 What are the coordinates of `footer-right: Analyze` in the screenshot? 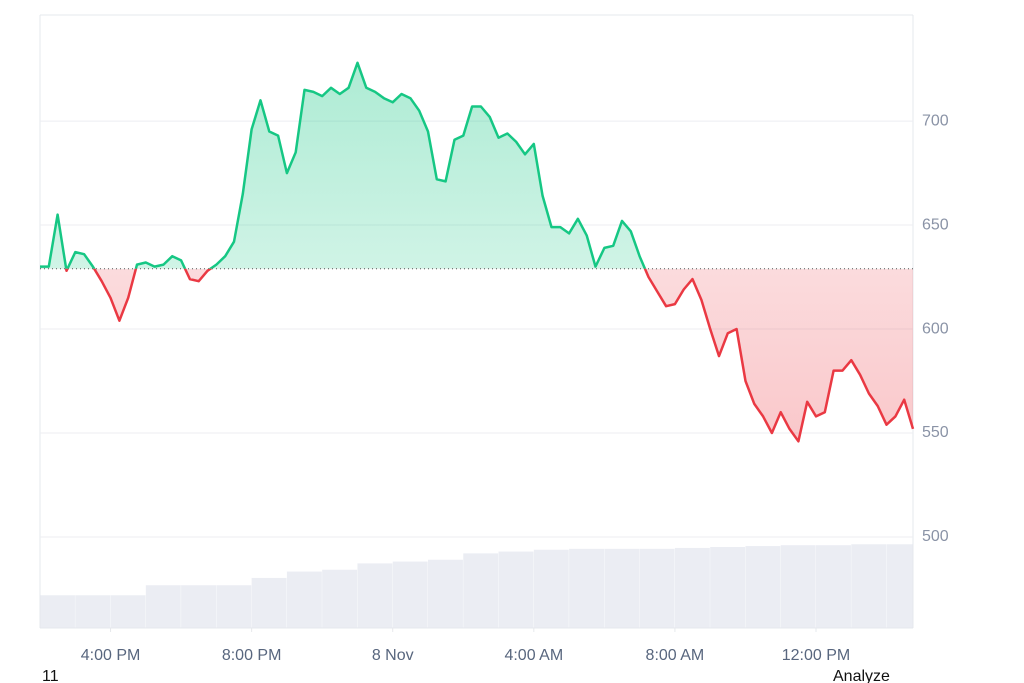 It's located at (861, 675).